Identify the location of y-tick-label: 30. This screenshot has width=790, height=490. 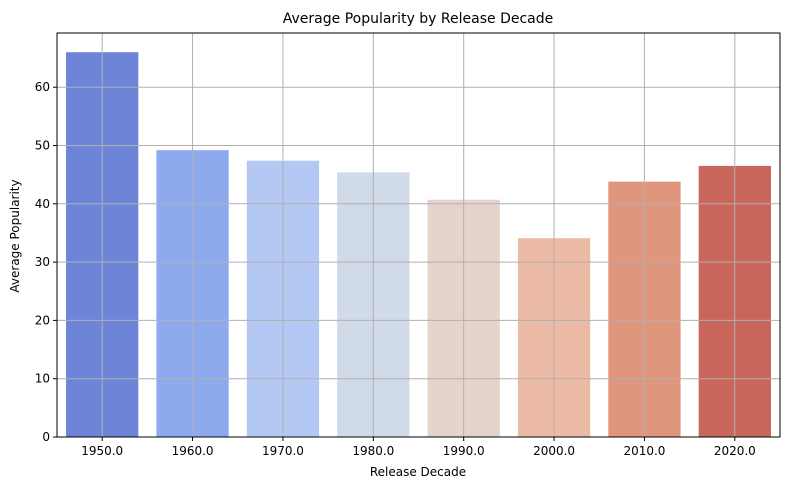
(42, 262).